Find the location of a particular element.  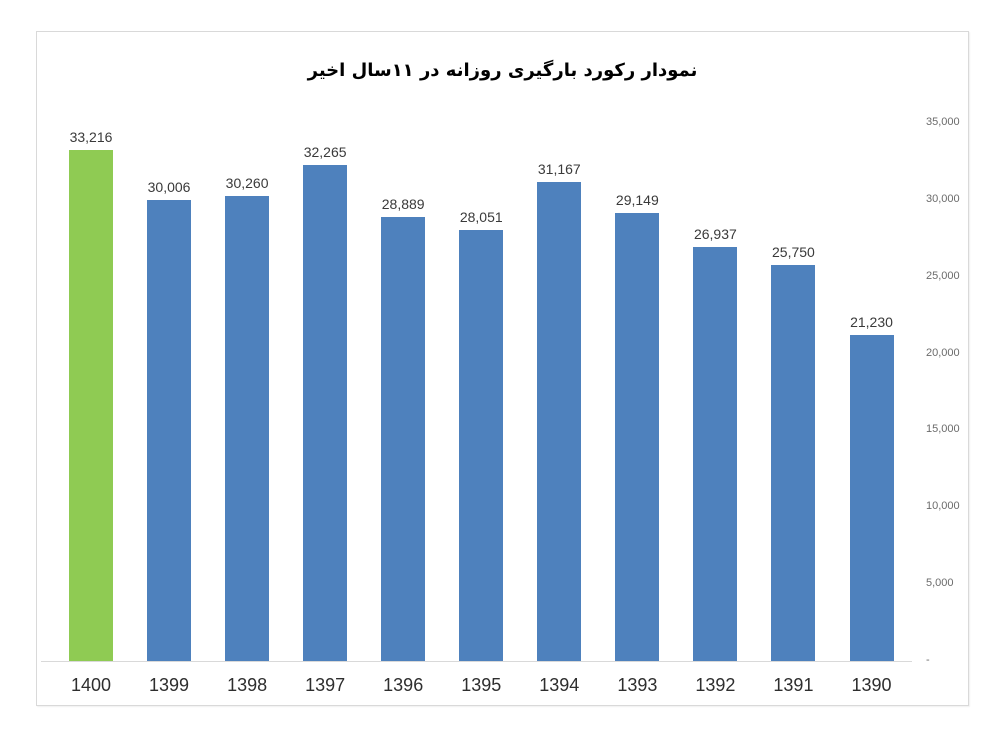

bar-value-label: 29,149 is located at coordinates (637, 199).